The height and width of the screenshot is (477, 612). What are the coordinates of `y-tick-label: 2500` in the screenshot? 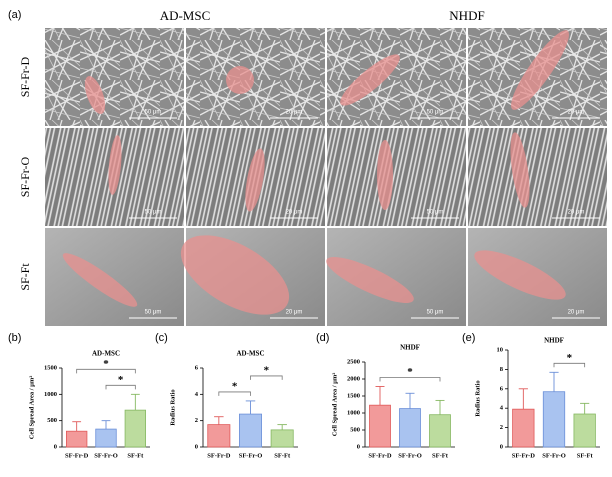 It's located at (353, 361).